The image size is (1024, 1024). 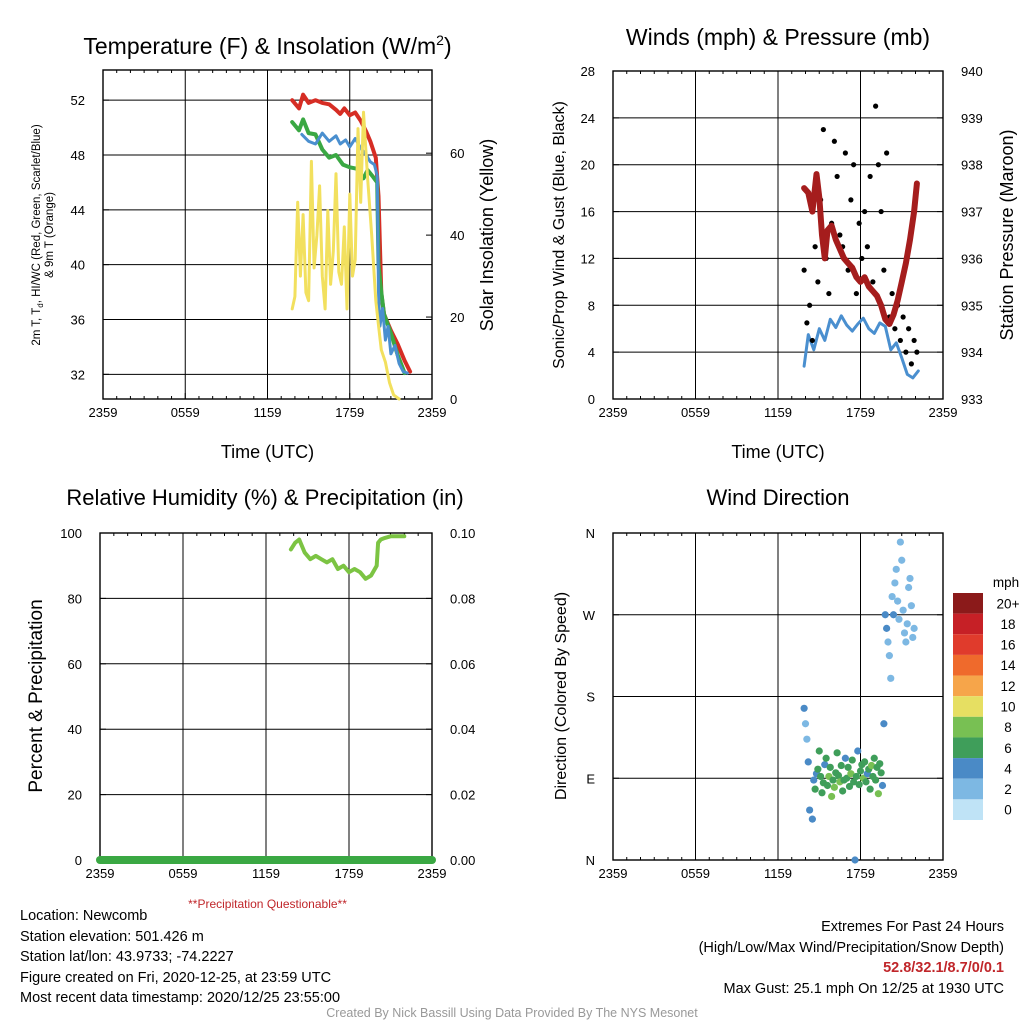 What do you see at coordinates (972, 165) in the screenshot?
I see `y2-tick-label: 938` at bounding box center [972, 165].